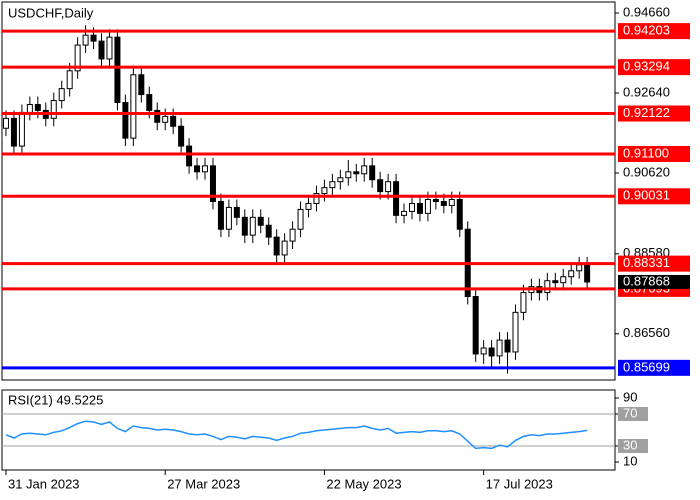 The height and width of the screenshot is (500, 700). I want to click on level-label: 0.88331, so click(646, 262).